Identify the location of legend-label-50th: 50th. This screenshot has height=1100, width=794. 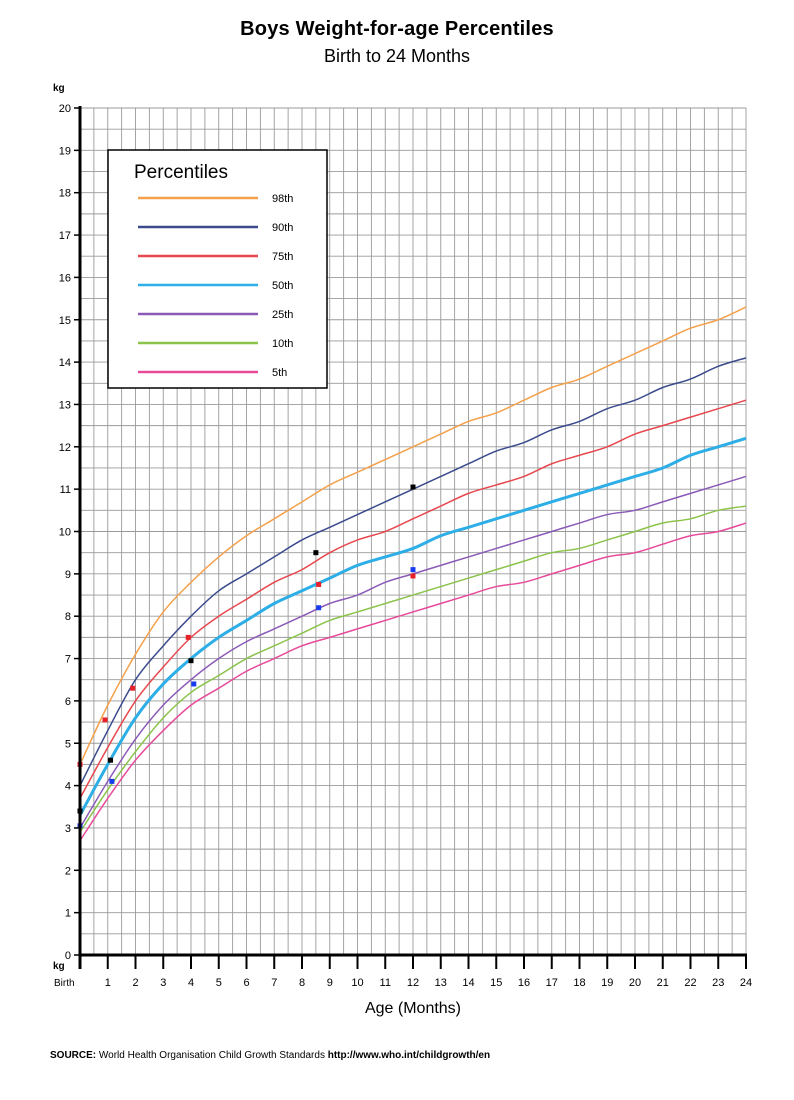
(282, 286).